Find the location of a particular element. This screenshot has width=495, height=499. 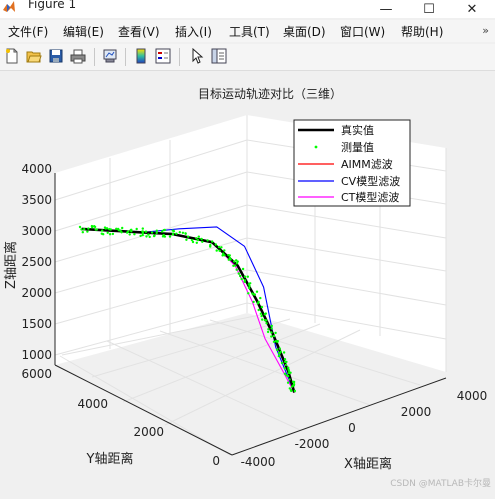

link-plot-icon is located at coordinates (110, 56).